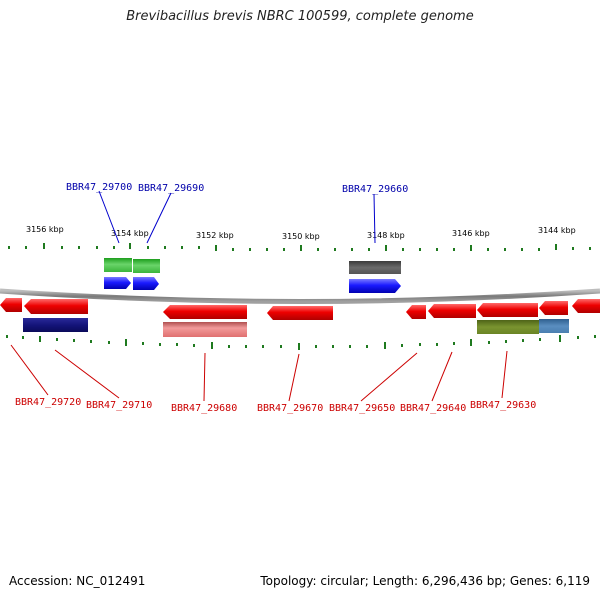 This screenshot has width=600, height=600. I want to click on reverse-strand-features, so click(300, 317).